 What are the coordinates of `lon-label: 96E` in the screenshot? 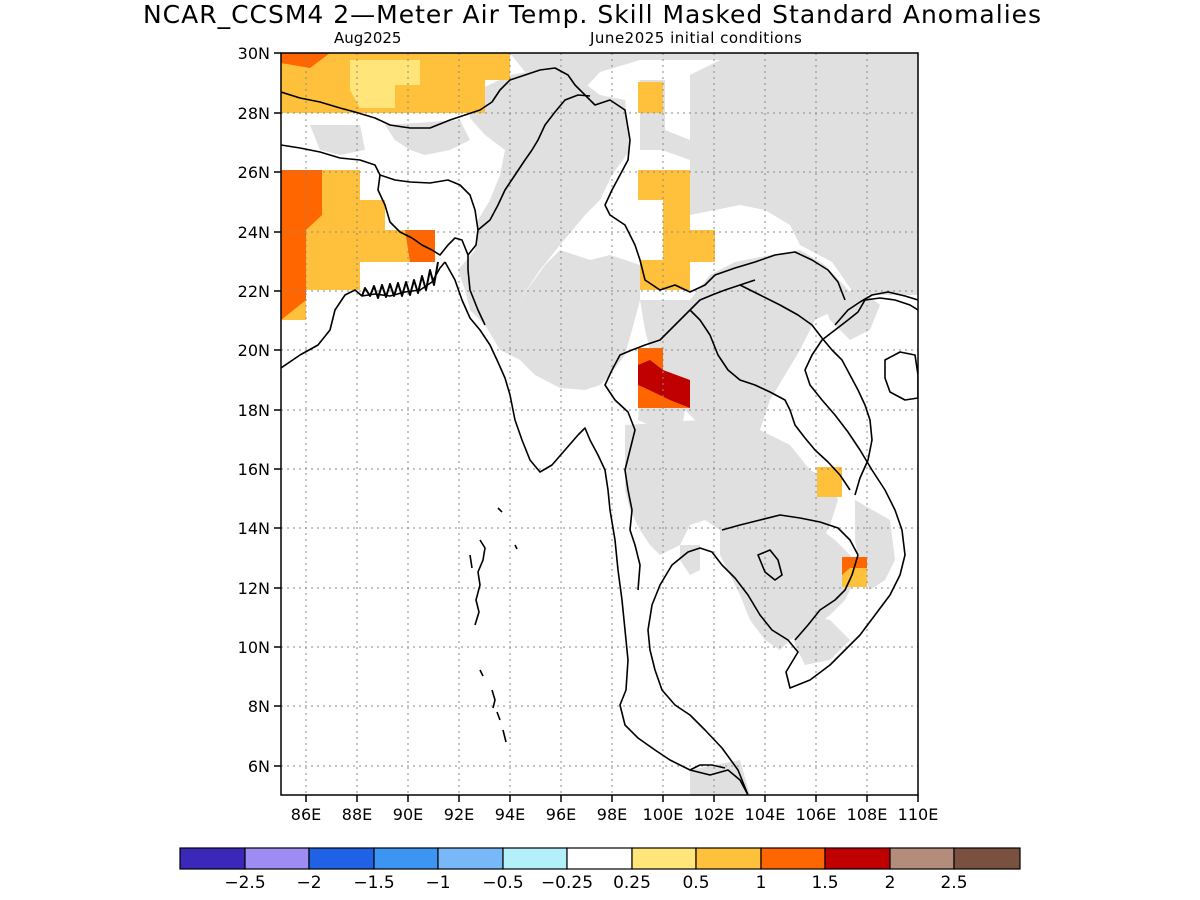 It's located at (561, 814).